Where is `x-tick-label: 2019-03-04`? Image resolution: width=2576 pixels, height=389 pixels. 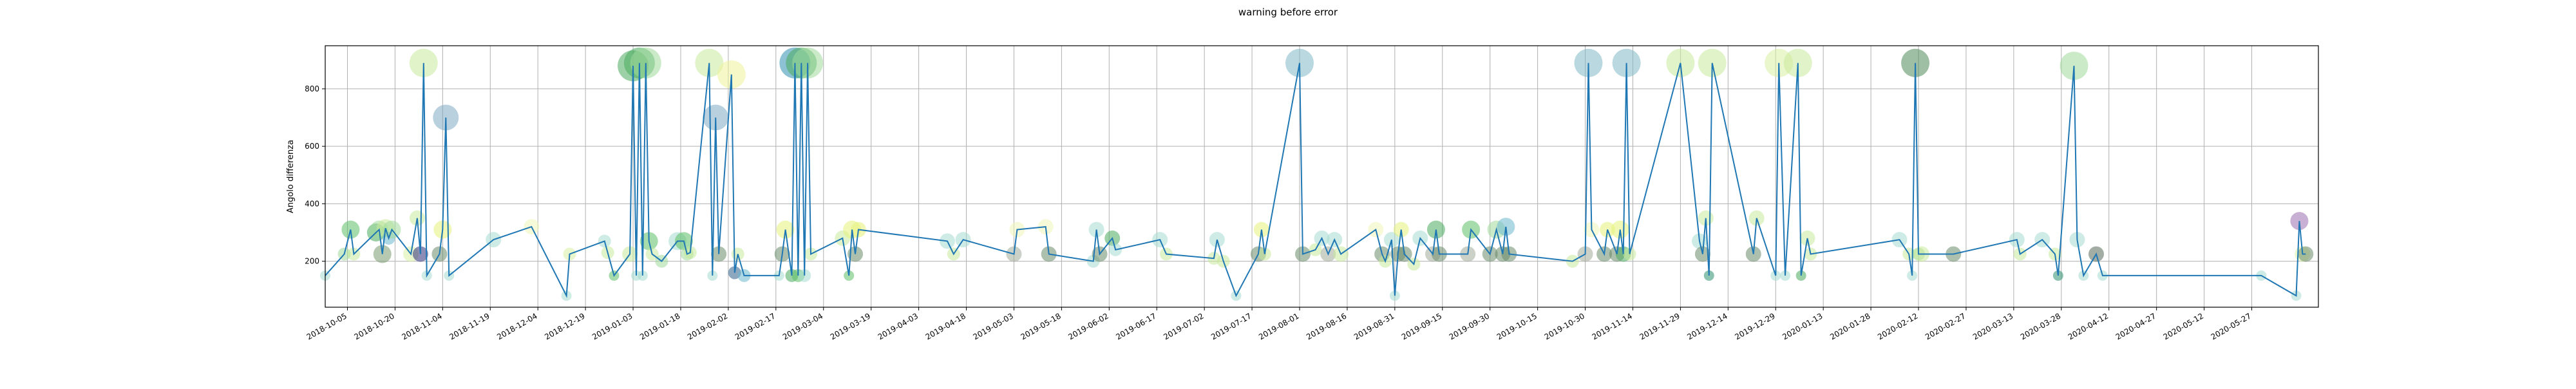
x-tick-label: 2019-03-04 is located at coordinates (803, 326).